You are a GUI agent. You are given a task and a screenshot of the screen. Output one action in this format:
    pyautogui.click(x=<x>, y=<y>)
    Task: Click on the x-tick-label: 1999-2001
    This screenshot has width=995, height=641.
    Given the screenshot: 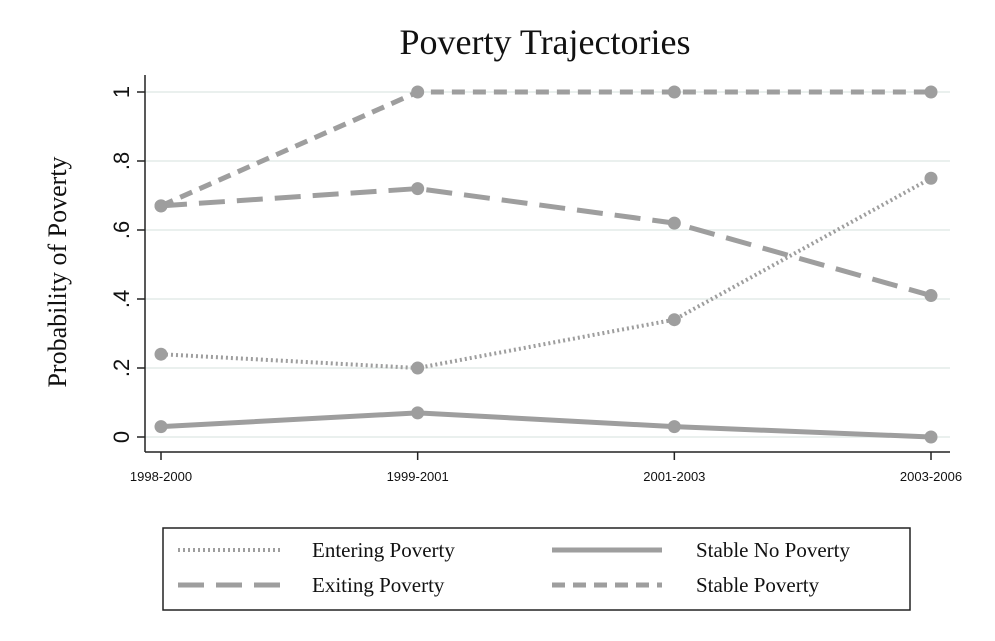 What is the action you would take?
    pyautogui.click(x=418, y=476)
    